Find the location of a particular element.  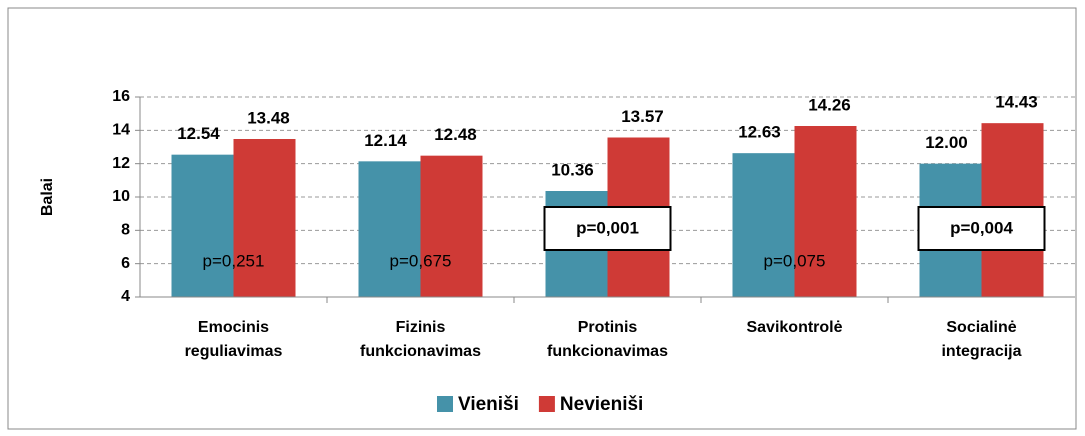

y-tick-label: 4 is located at coordinates (125, 296).